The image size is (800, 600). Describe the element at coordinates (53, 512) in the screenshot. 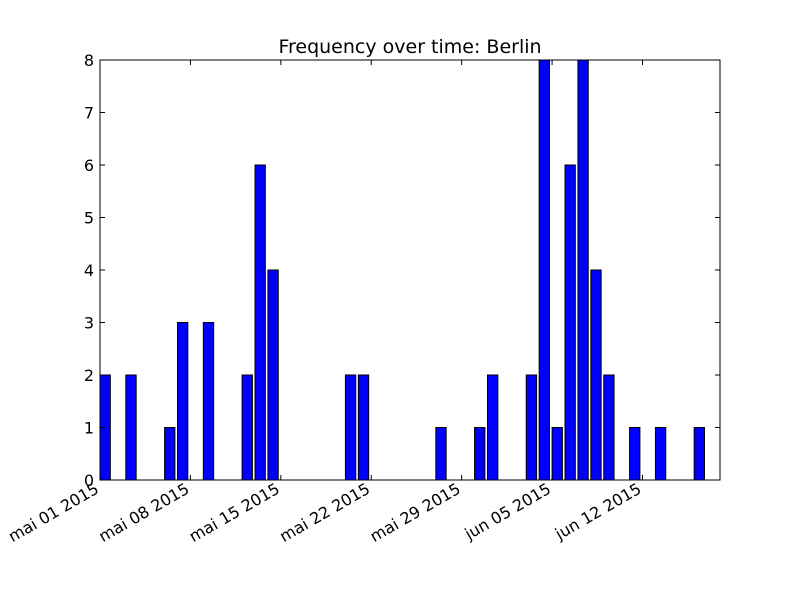

I see `x-tick-label-2015-05-01: mai 01 2015` at that location.